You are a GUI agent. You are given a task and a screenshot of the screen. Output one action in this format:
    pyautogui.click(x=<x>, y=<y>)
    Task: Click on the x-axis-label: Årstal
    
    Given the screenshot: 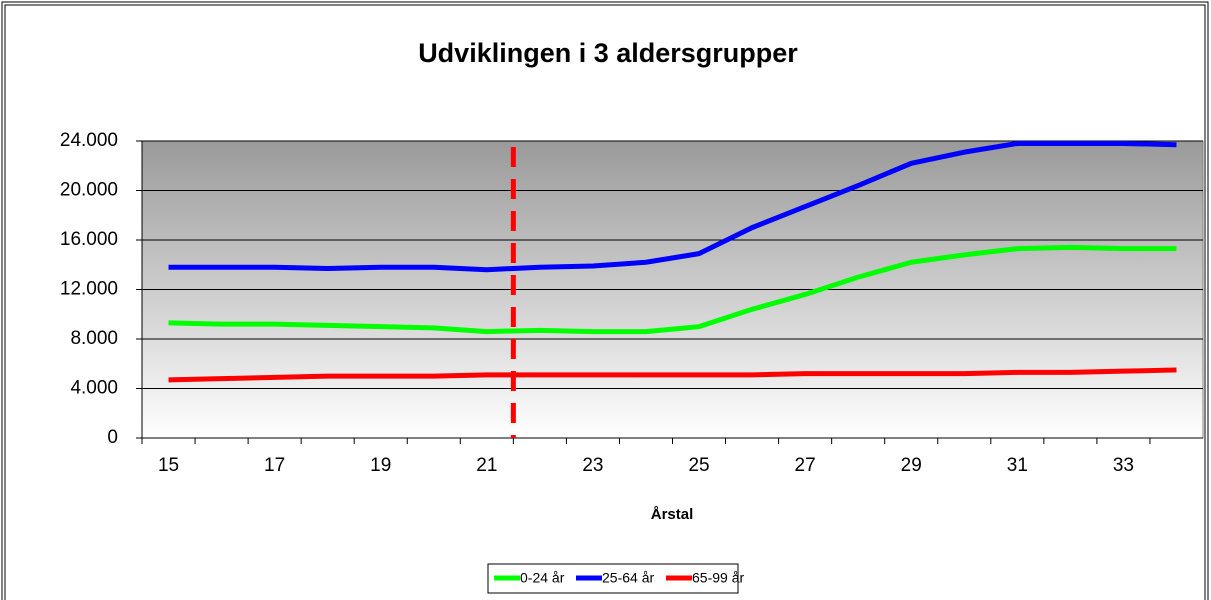 What is the action you would take?
    pyautogui.click(x=672, y=514)
    